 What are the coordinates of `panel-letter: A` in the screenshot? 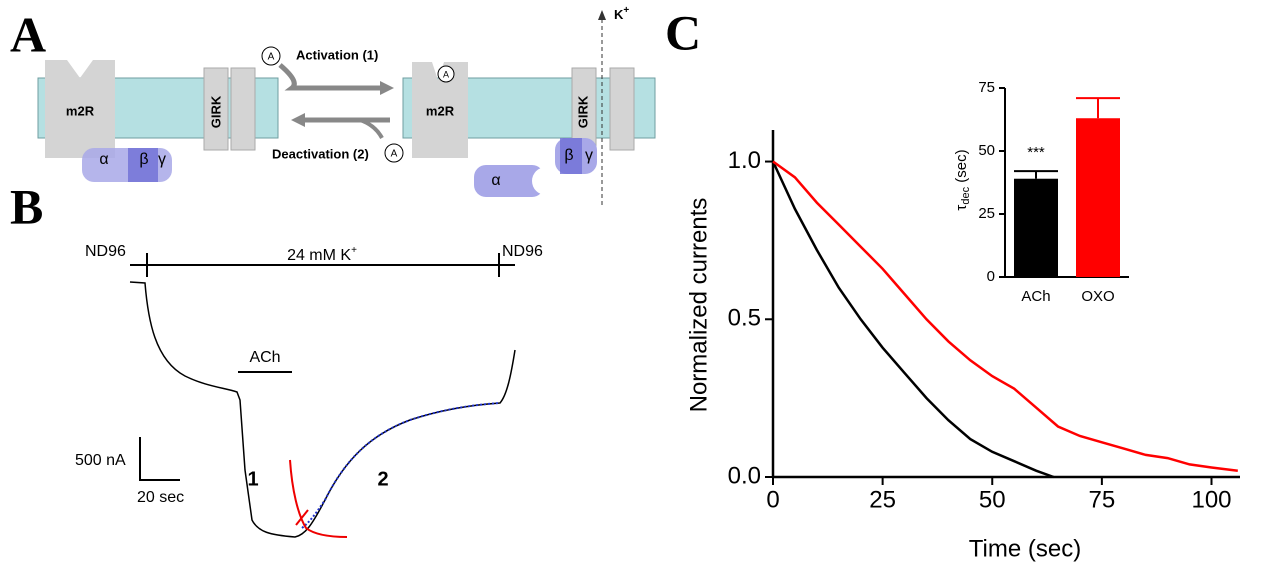 It's located at (28, 34).